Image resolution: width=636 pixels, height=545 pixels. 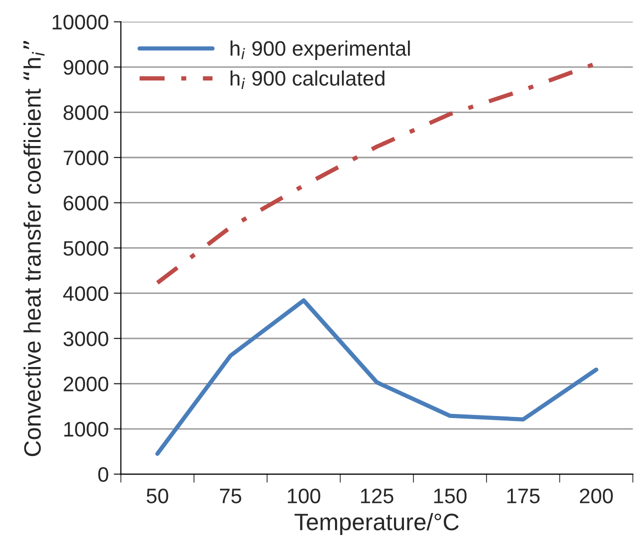 What do you see at coordinates (523, 496) in the screenshot?
I see `x-tick-label: 175` at bounding box center [523, 496].